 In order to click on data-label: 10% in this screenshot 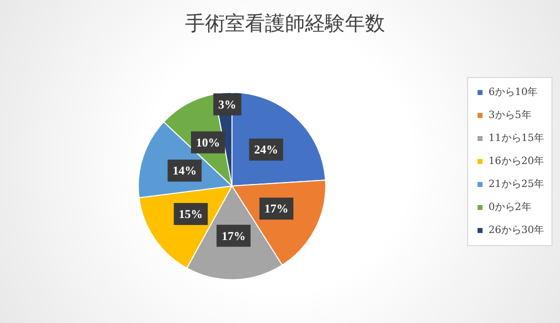, I will do `click(208, 142)`.